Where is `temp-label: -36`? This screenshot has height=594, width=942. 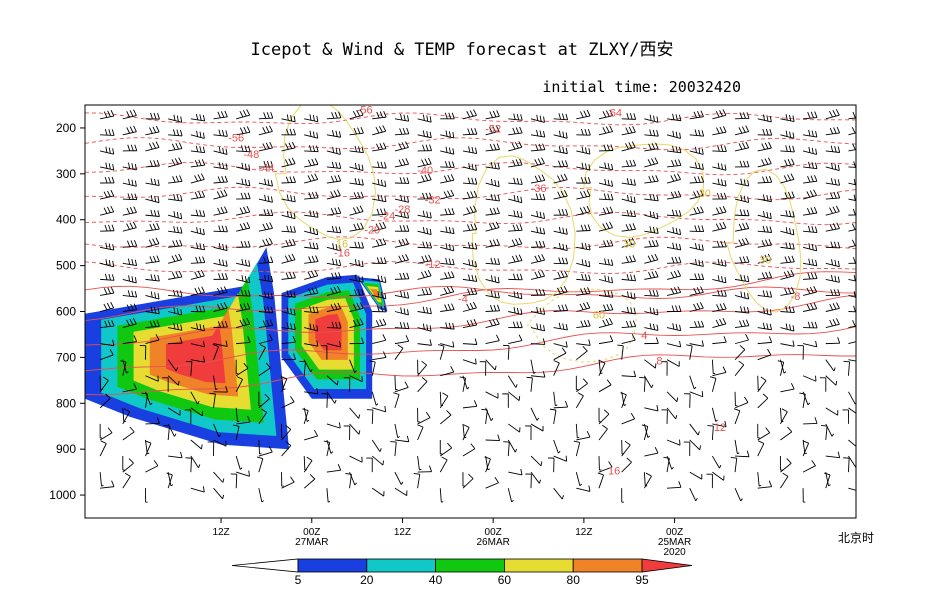 temp-label: -36 is located at coordinates (539, 189).